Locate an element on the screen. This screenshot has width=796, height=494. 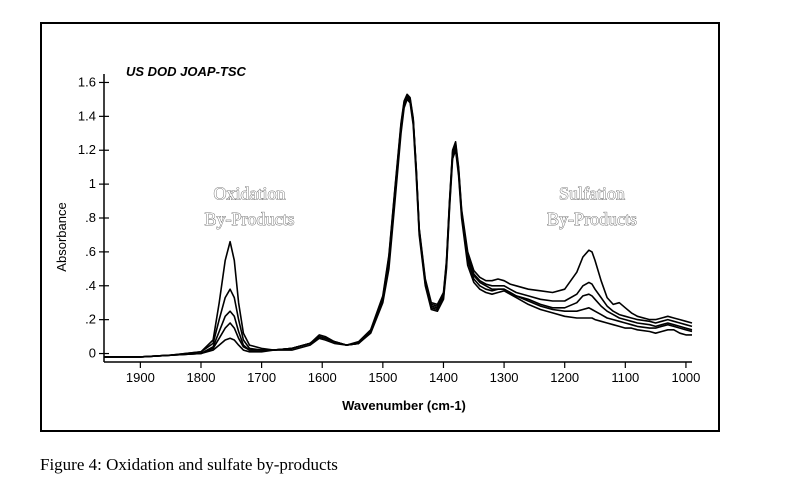
x-tick-label: 1800 is located at coordinates (201, 377).